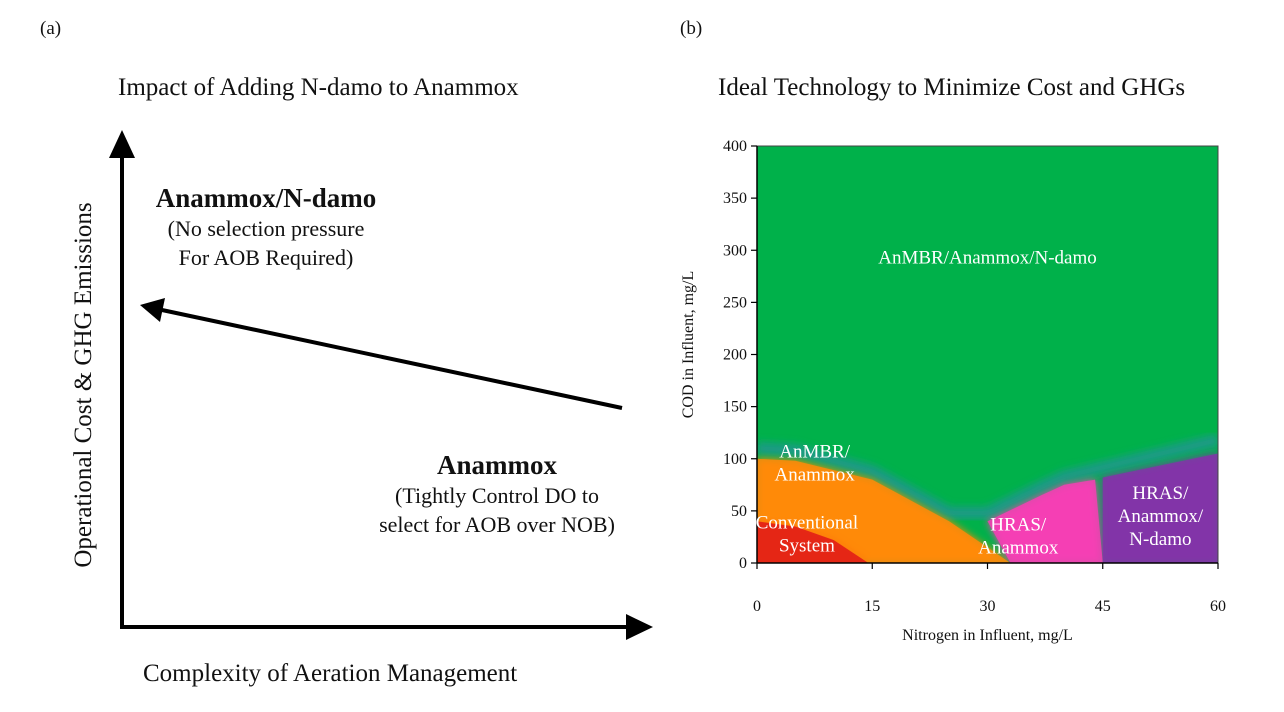  What do you see at coordinates (266, 257) in the screenshot?
I see `anammox-ndamo-note-line-2: For AOB Required)` at bounding box center [266, 257].